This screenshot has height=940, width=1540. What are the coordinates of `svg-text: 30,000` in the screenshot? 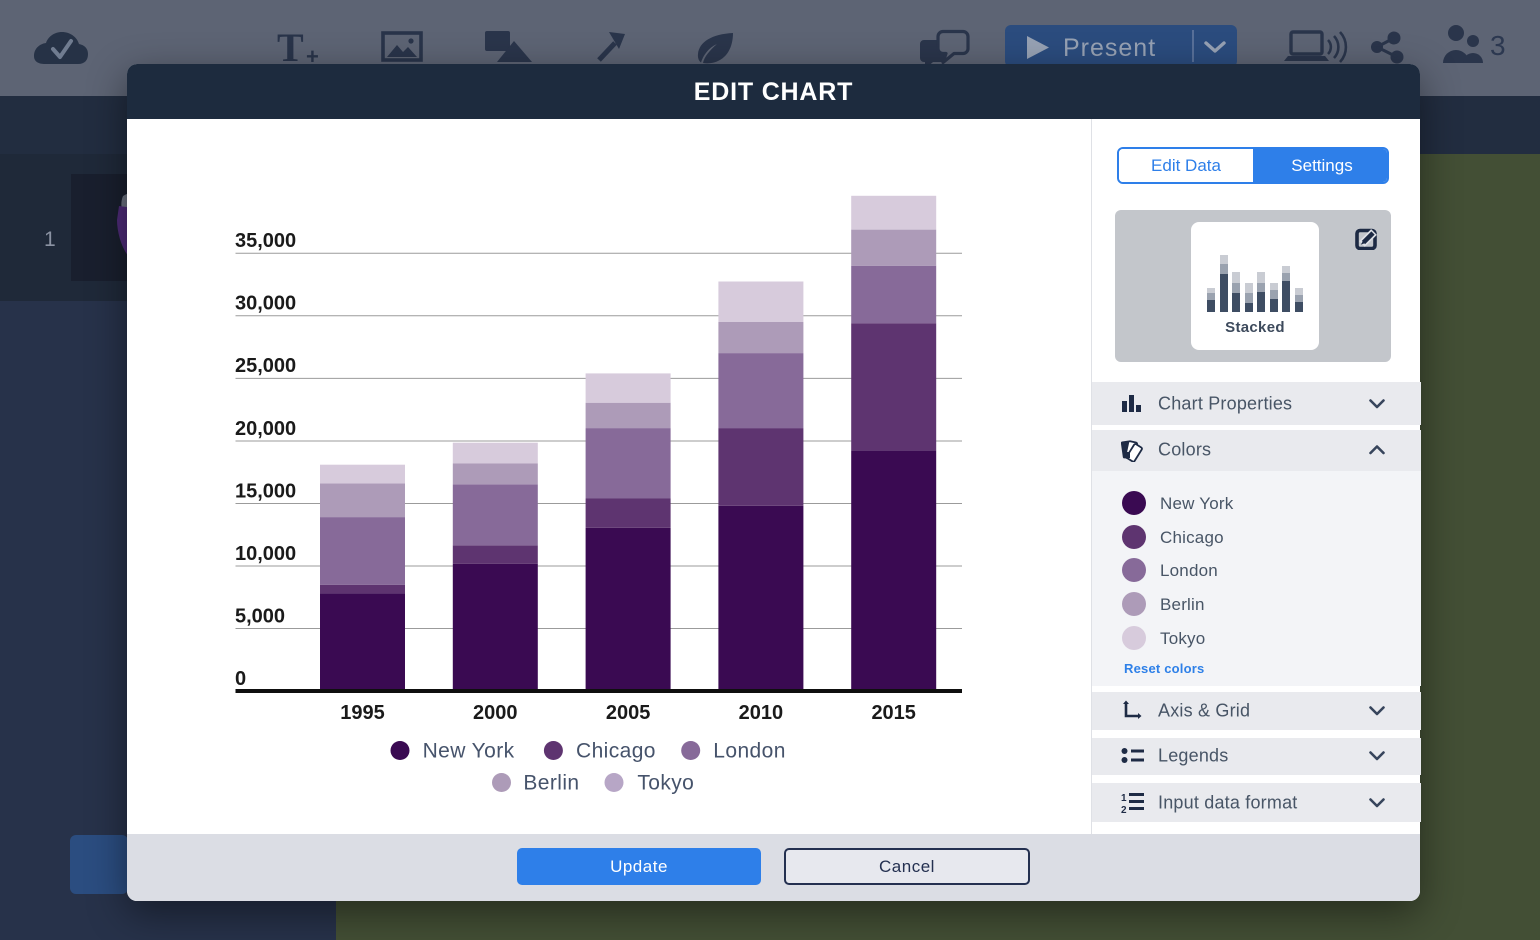 It's located at (265, 304).